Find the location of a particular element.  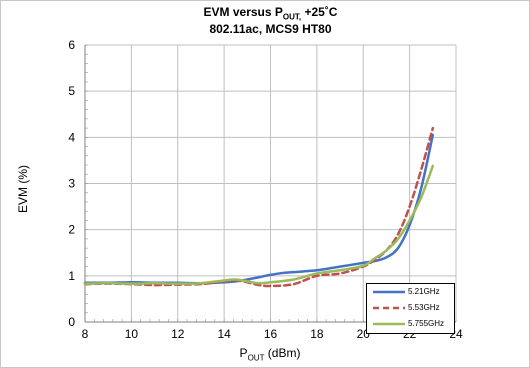

y-tick-label: 6 is located at coordinates (71, 45).